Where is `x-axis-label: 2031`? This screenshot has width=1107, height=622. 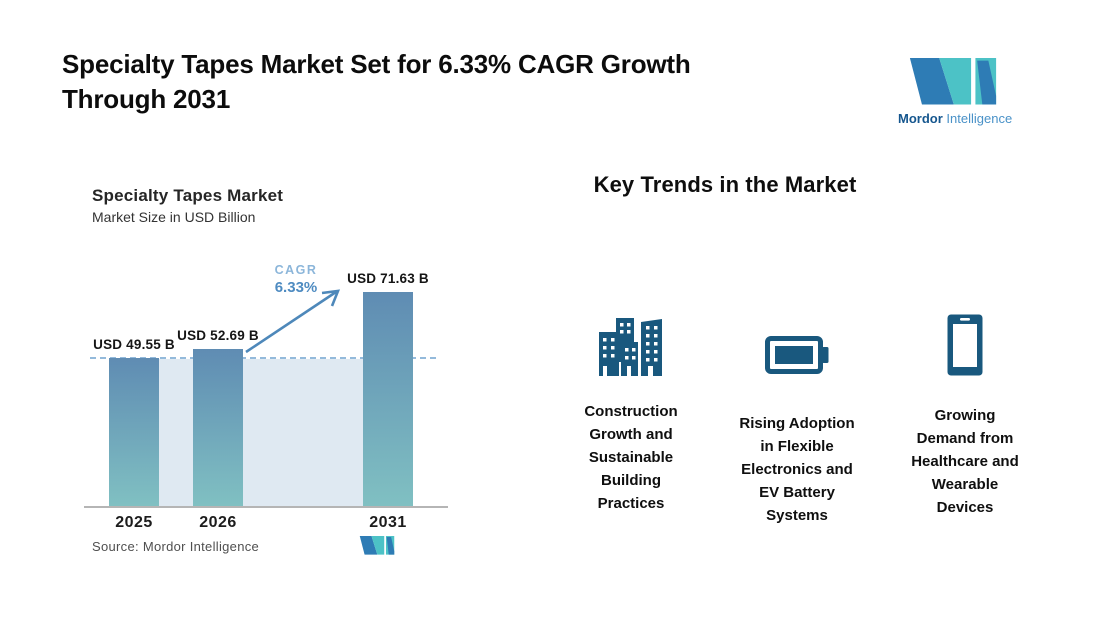
x-axis-label: 2031 is located at coordinates (388, 522).